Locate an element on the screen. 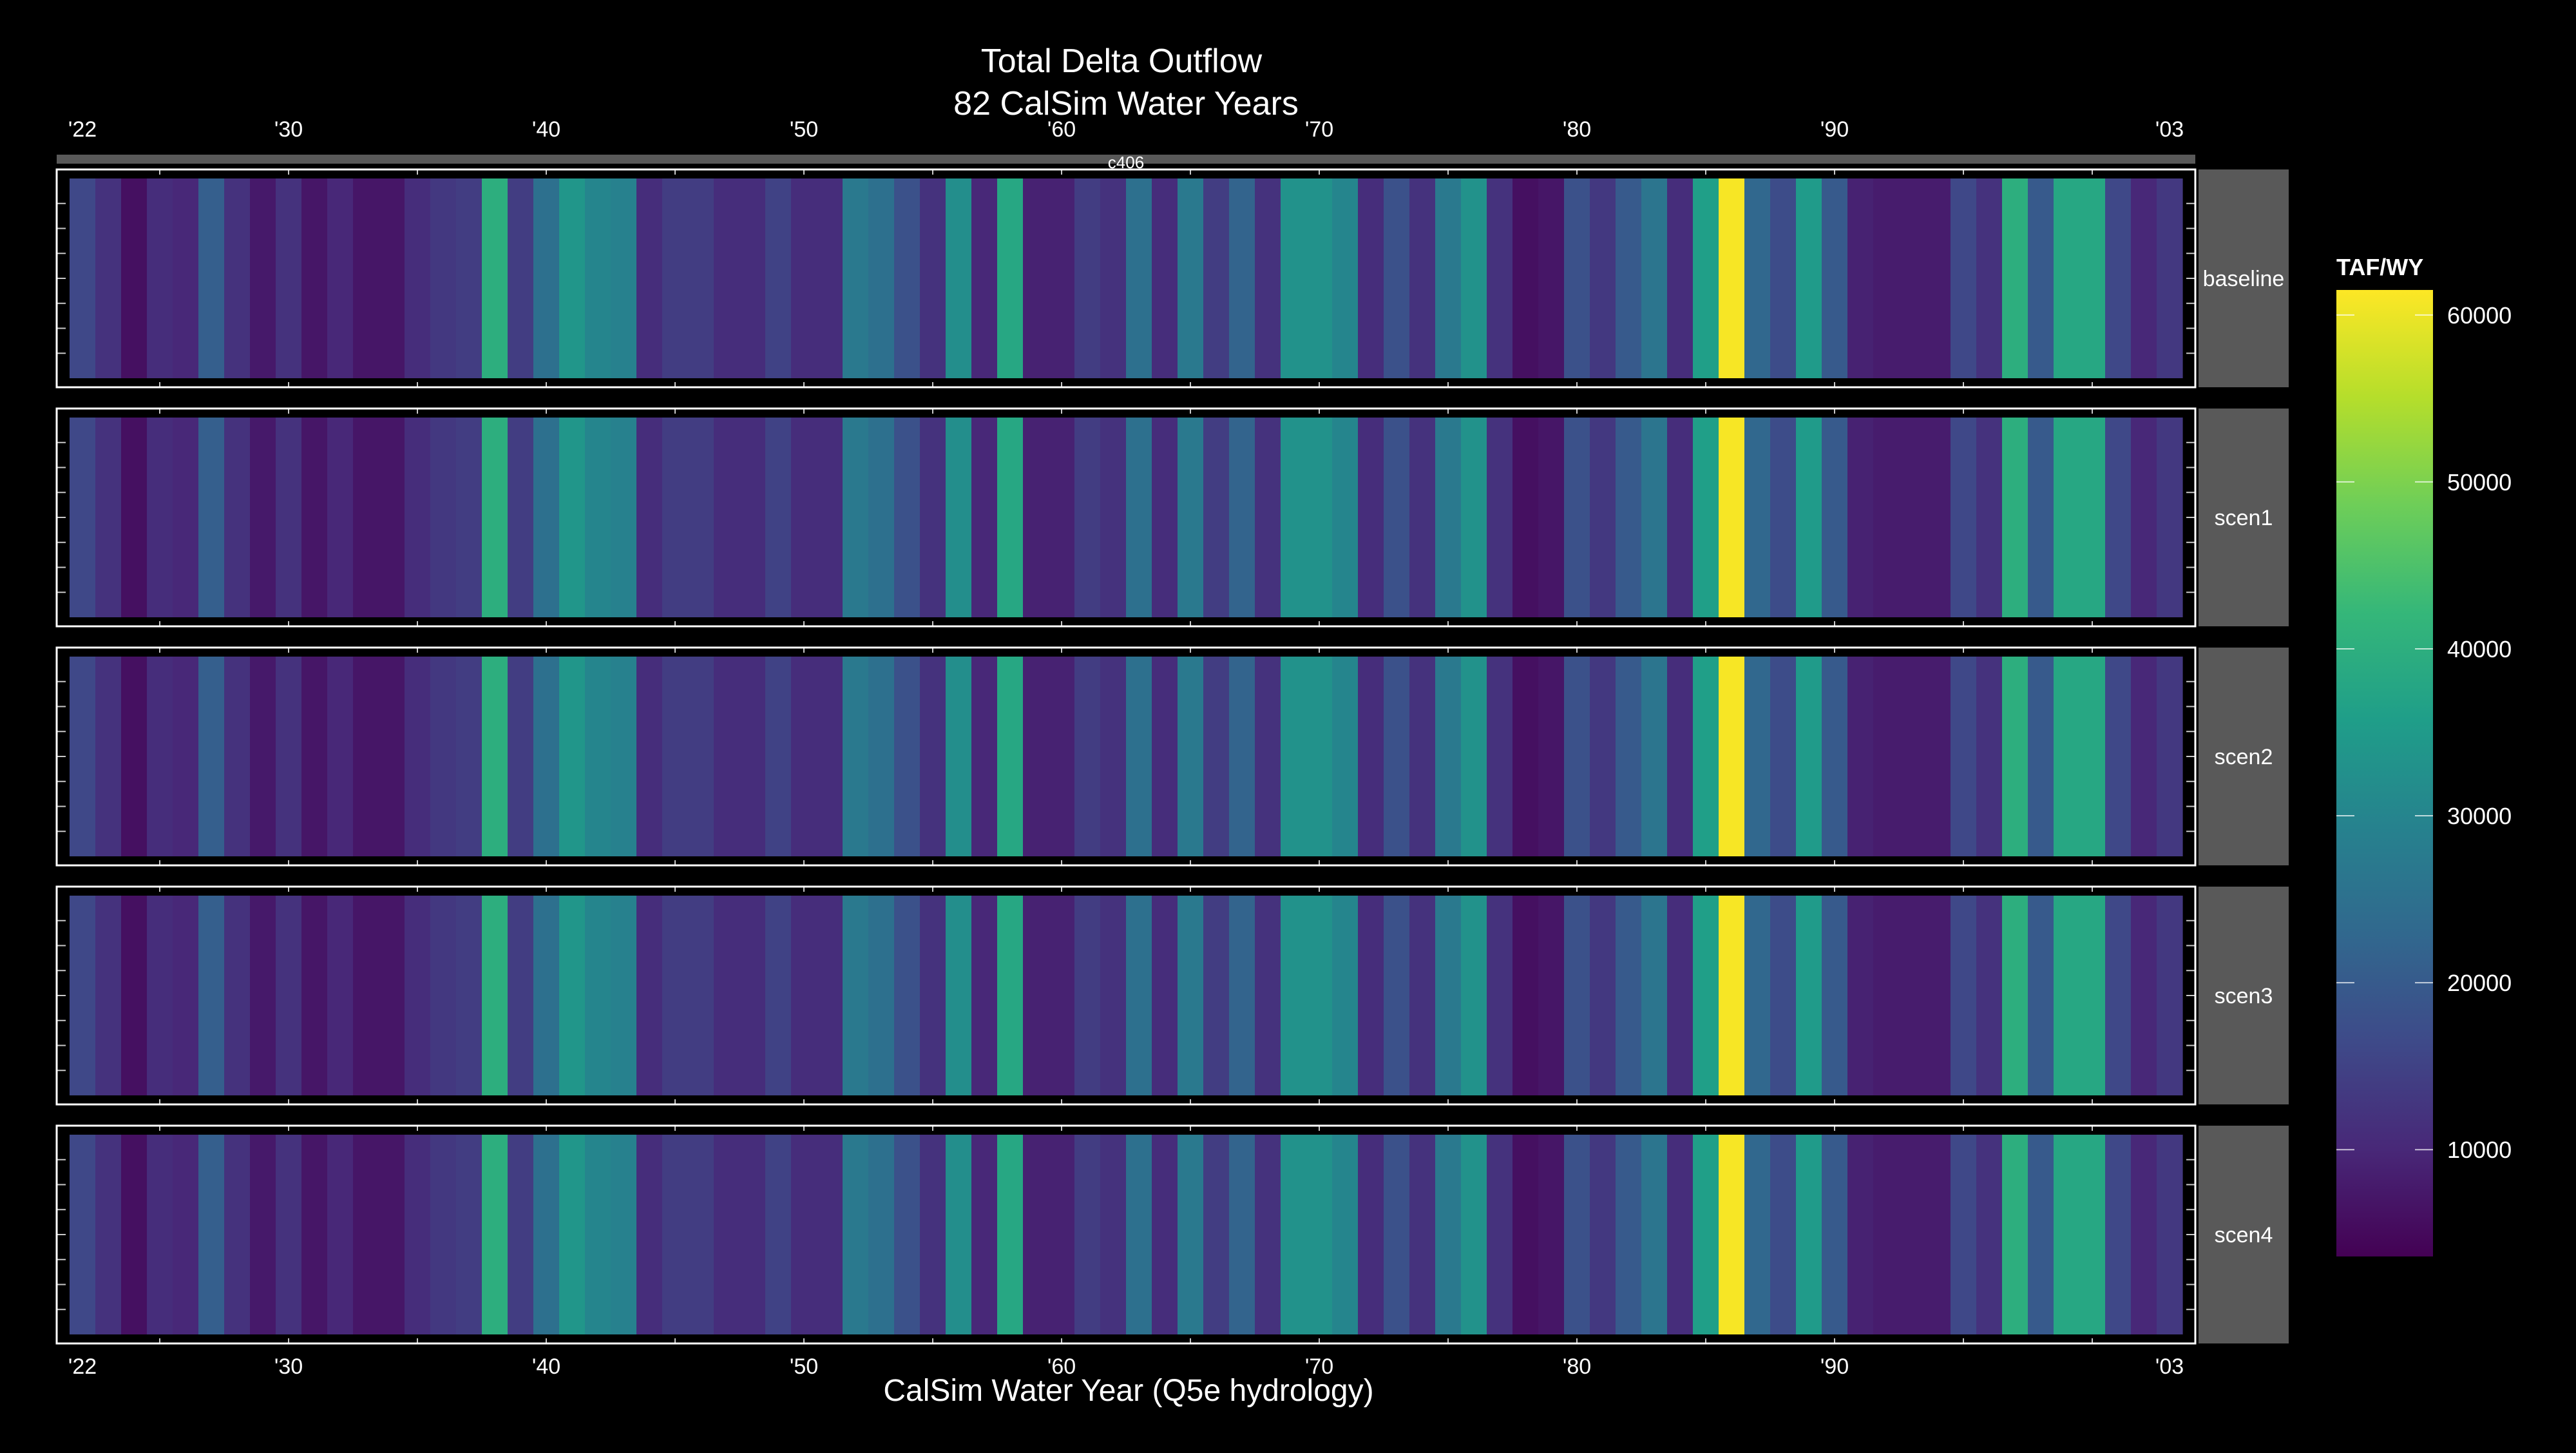 The image size is (2576, 1453). legend-tick-label: 50000 is located at coordinates (2479, 482).